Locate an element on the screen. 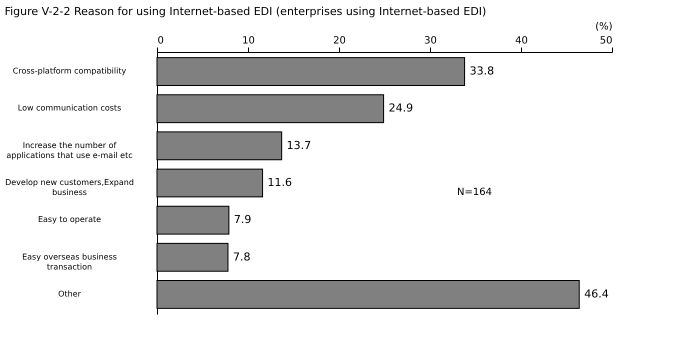 The image size is (676, 348). x-tick-label: 10 is located at coordinates (248, 41).